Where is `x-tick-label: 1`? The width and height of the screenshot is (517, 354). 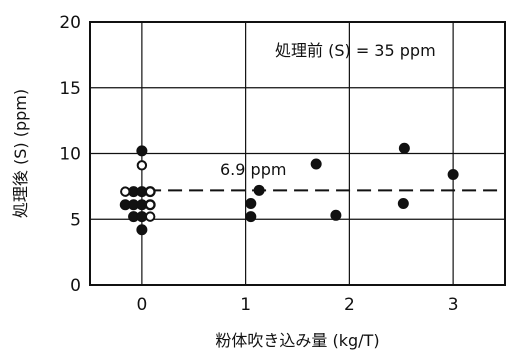
x-tick-label: 1 is located at coordinates (245, 305).